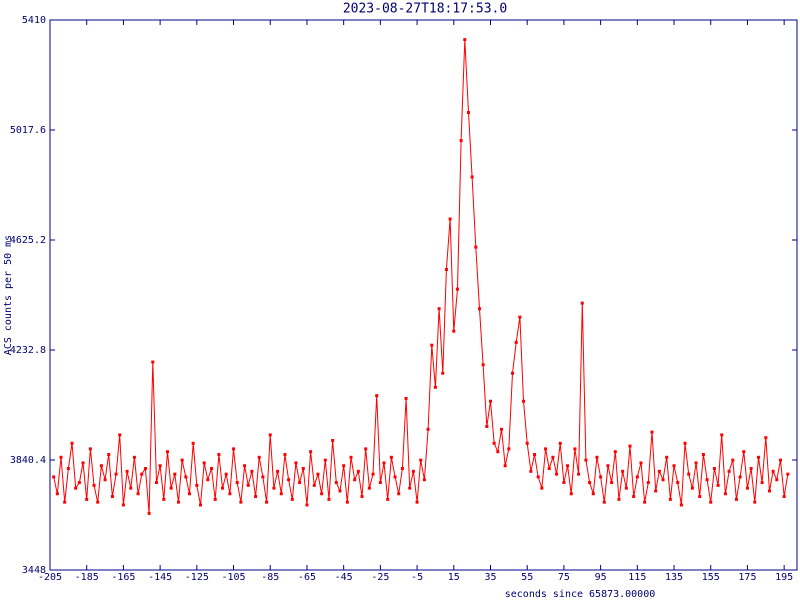 Image resolution: width=800 pixels, height=600 pixels. What do you see at coordinates (87, 577) in the screenshot?
I see `x-tick-label: -185` at bounding box center [87, 577].